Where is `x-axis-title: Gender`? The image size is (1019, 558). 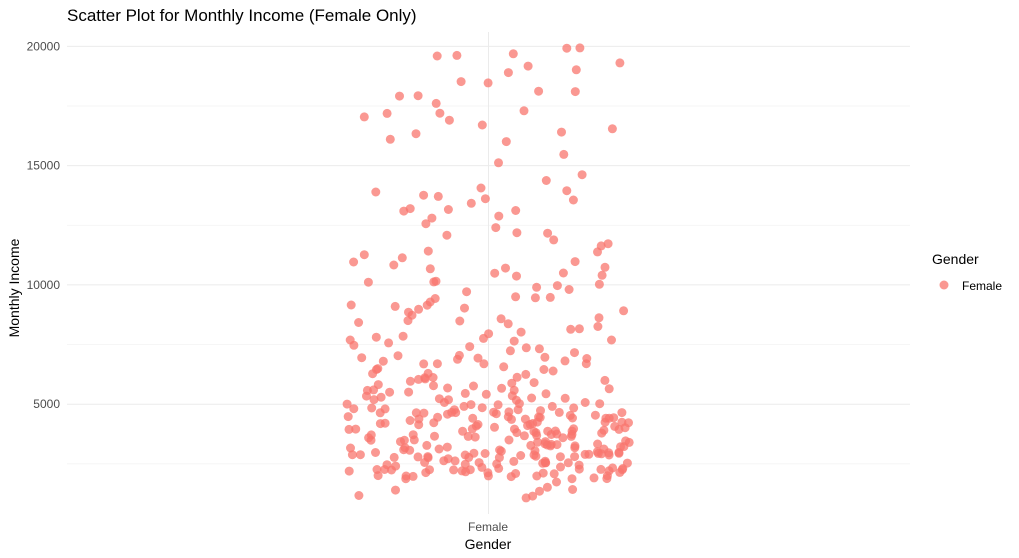 x-axis-title: Gender is located at coordinates (488, 544).